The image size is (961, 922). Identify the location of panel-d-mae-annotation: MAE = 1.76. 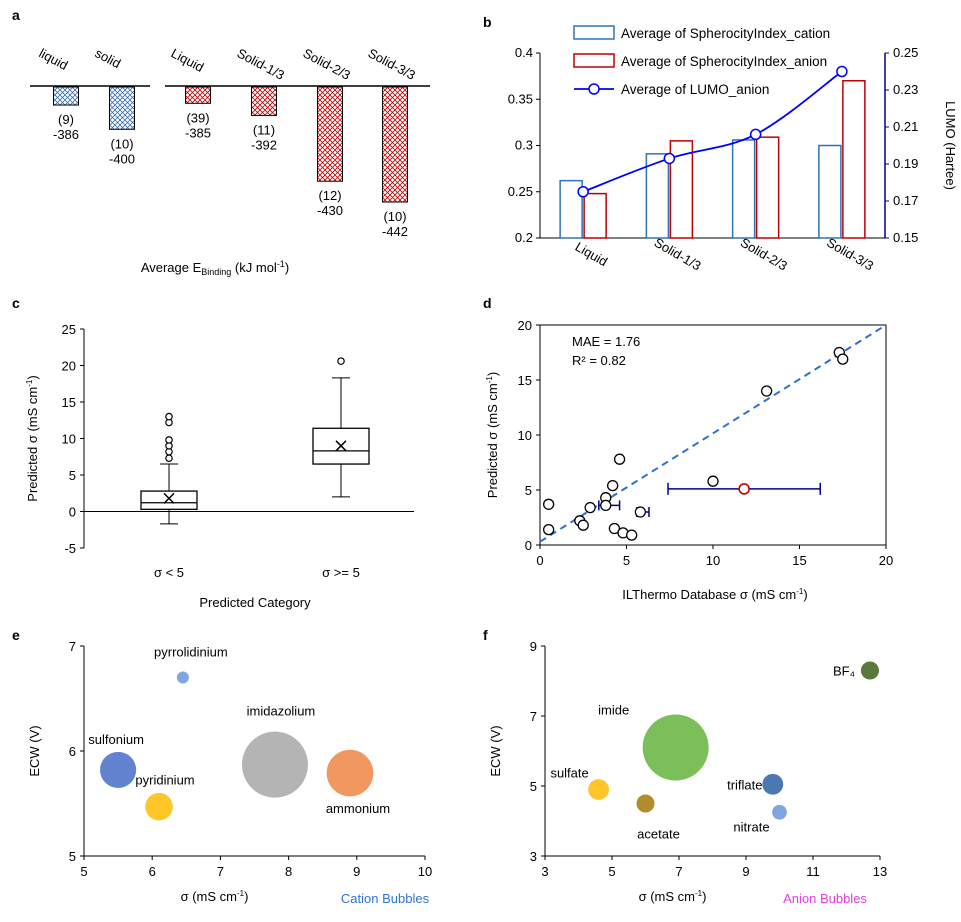
(606, 341).